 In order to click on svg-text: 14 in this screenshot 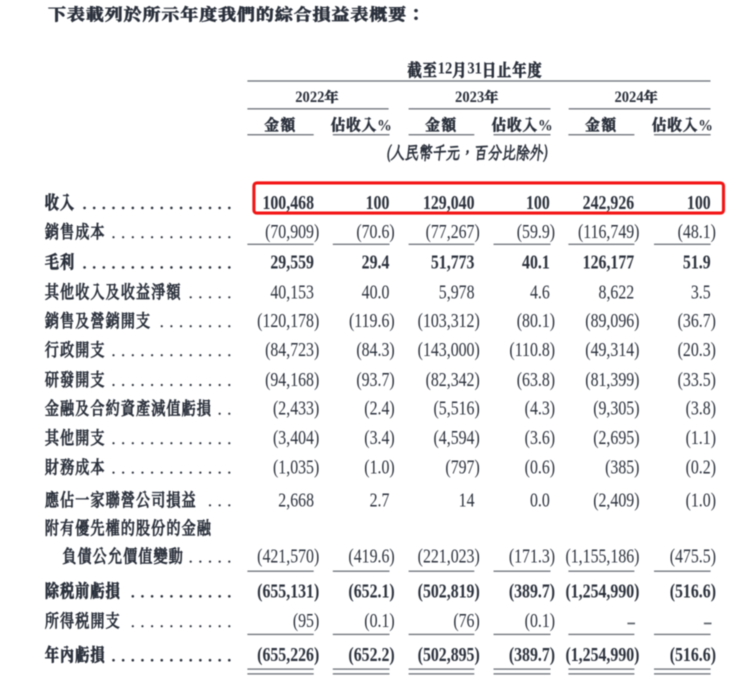, I will do `click(467, 499)`.